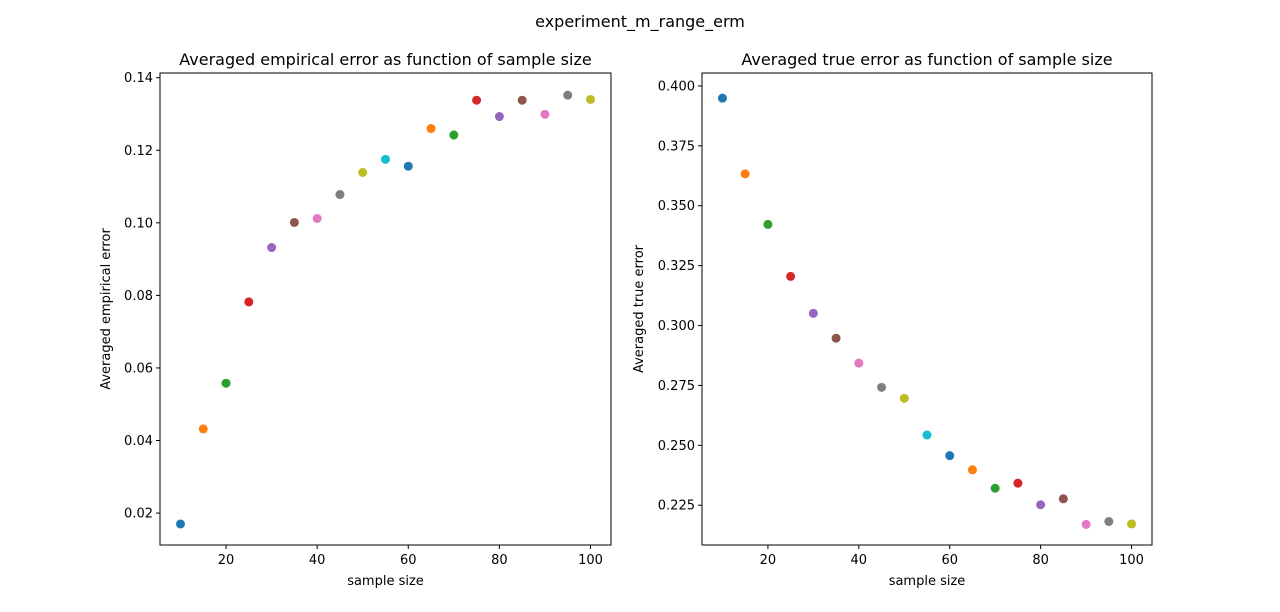 The height and width of the screenshot is (612, 1280). I want to click on true-x-axis-label: sample size, so click(927, 581).